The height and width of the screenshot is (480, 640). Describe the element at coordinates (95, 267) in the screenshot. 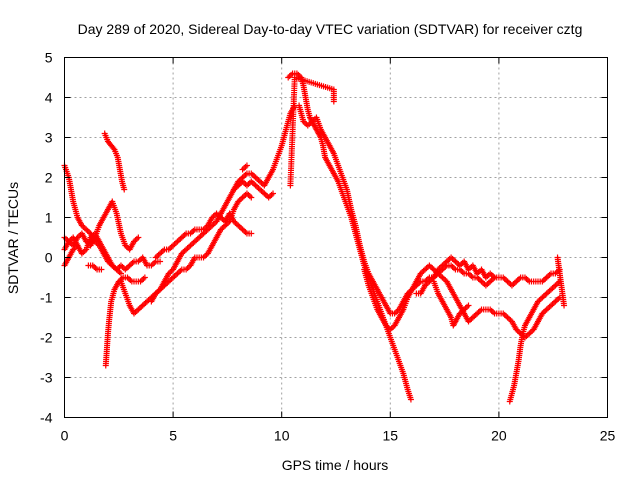

I see `series-track-e` at that location.